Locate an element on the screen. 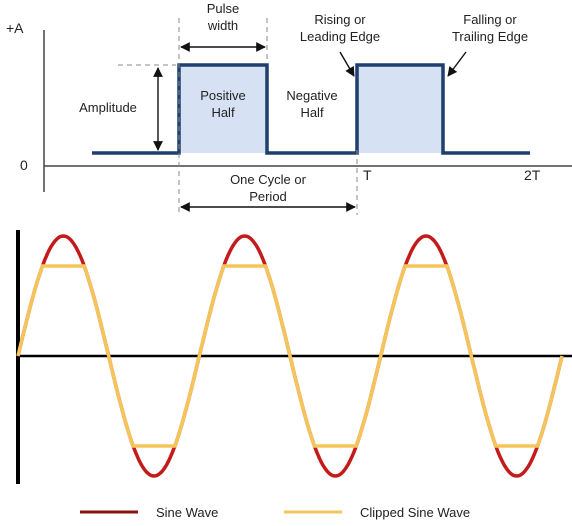  legend-clipped-label: Clipped Sine Wave is located at coordinates (415, 512).